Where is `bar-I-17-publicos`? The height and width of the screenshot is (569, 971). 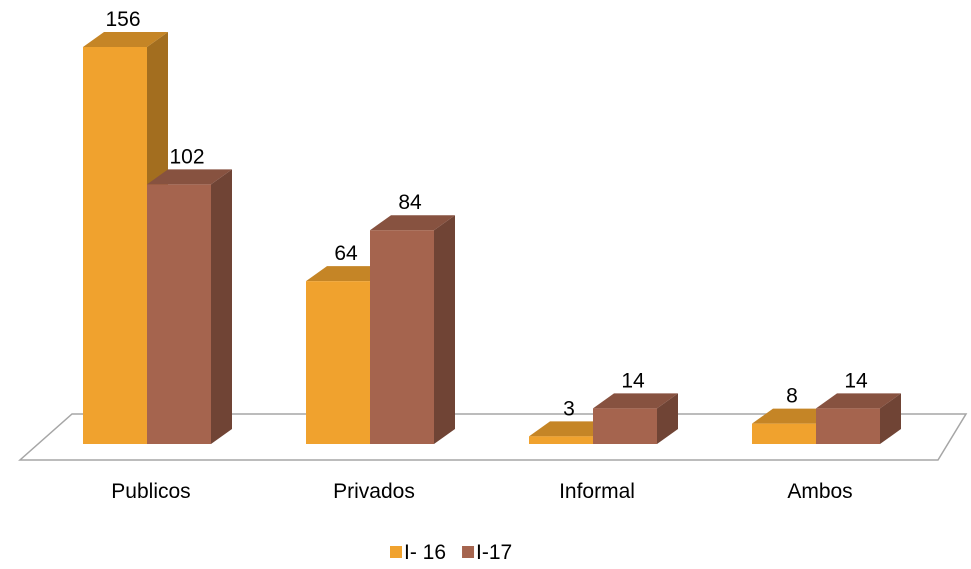 bar-I-17-publicos is located at coordinates (189, 306).